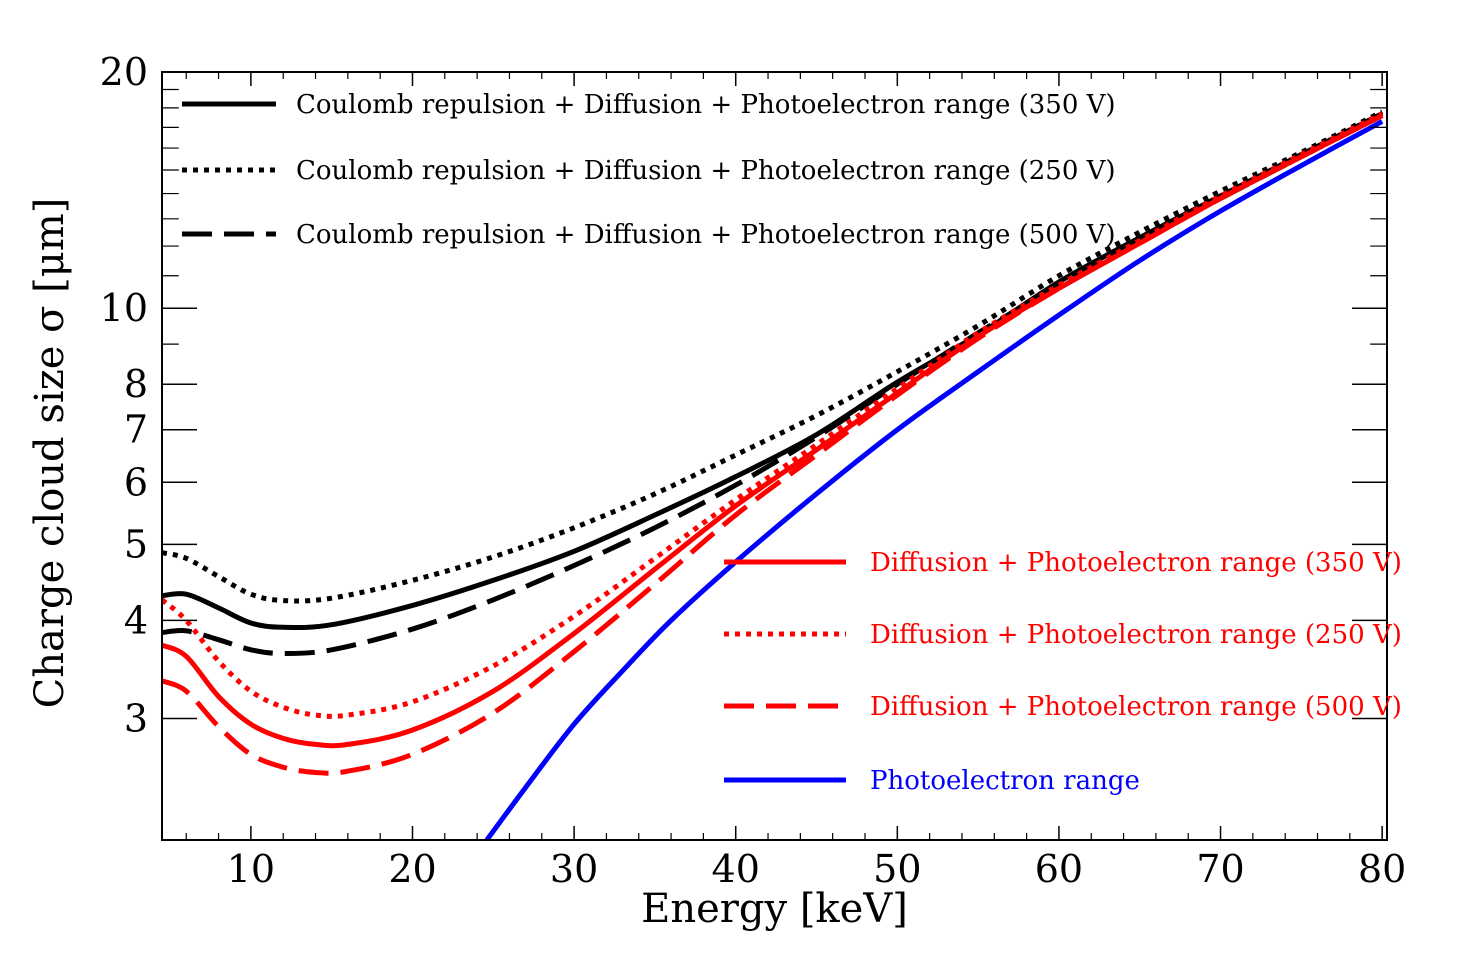 This screenshot has width=1463, height=955. I want to click on y-tick-label: 8, so click(136, 384).